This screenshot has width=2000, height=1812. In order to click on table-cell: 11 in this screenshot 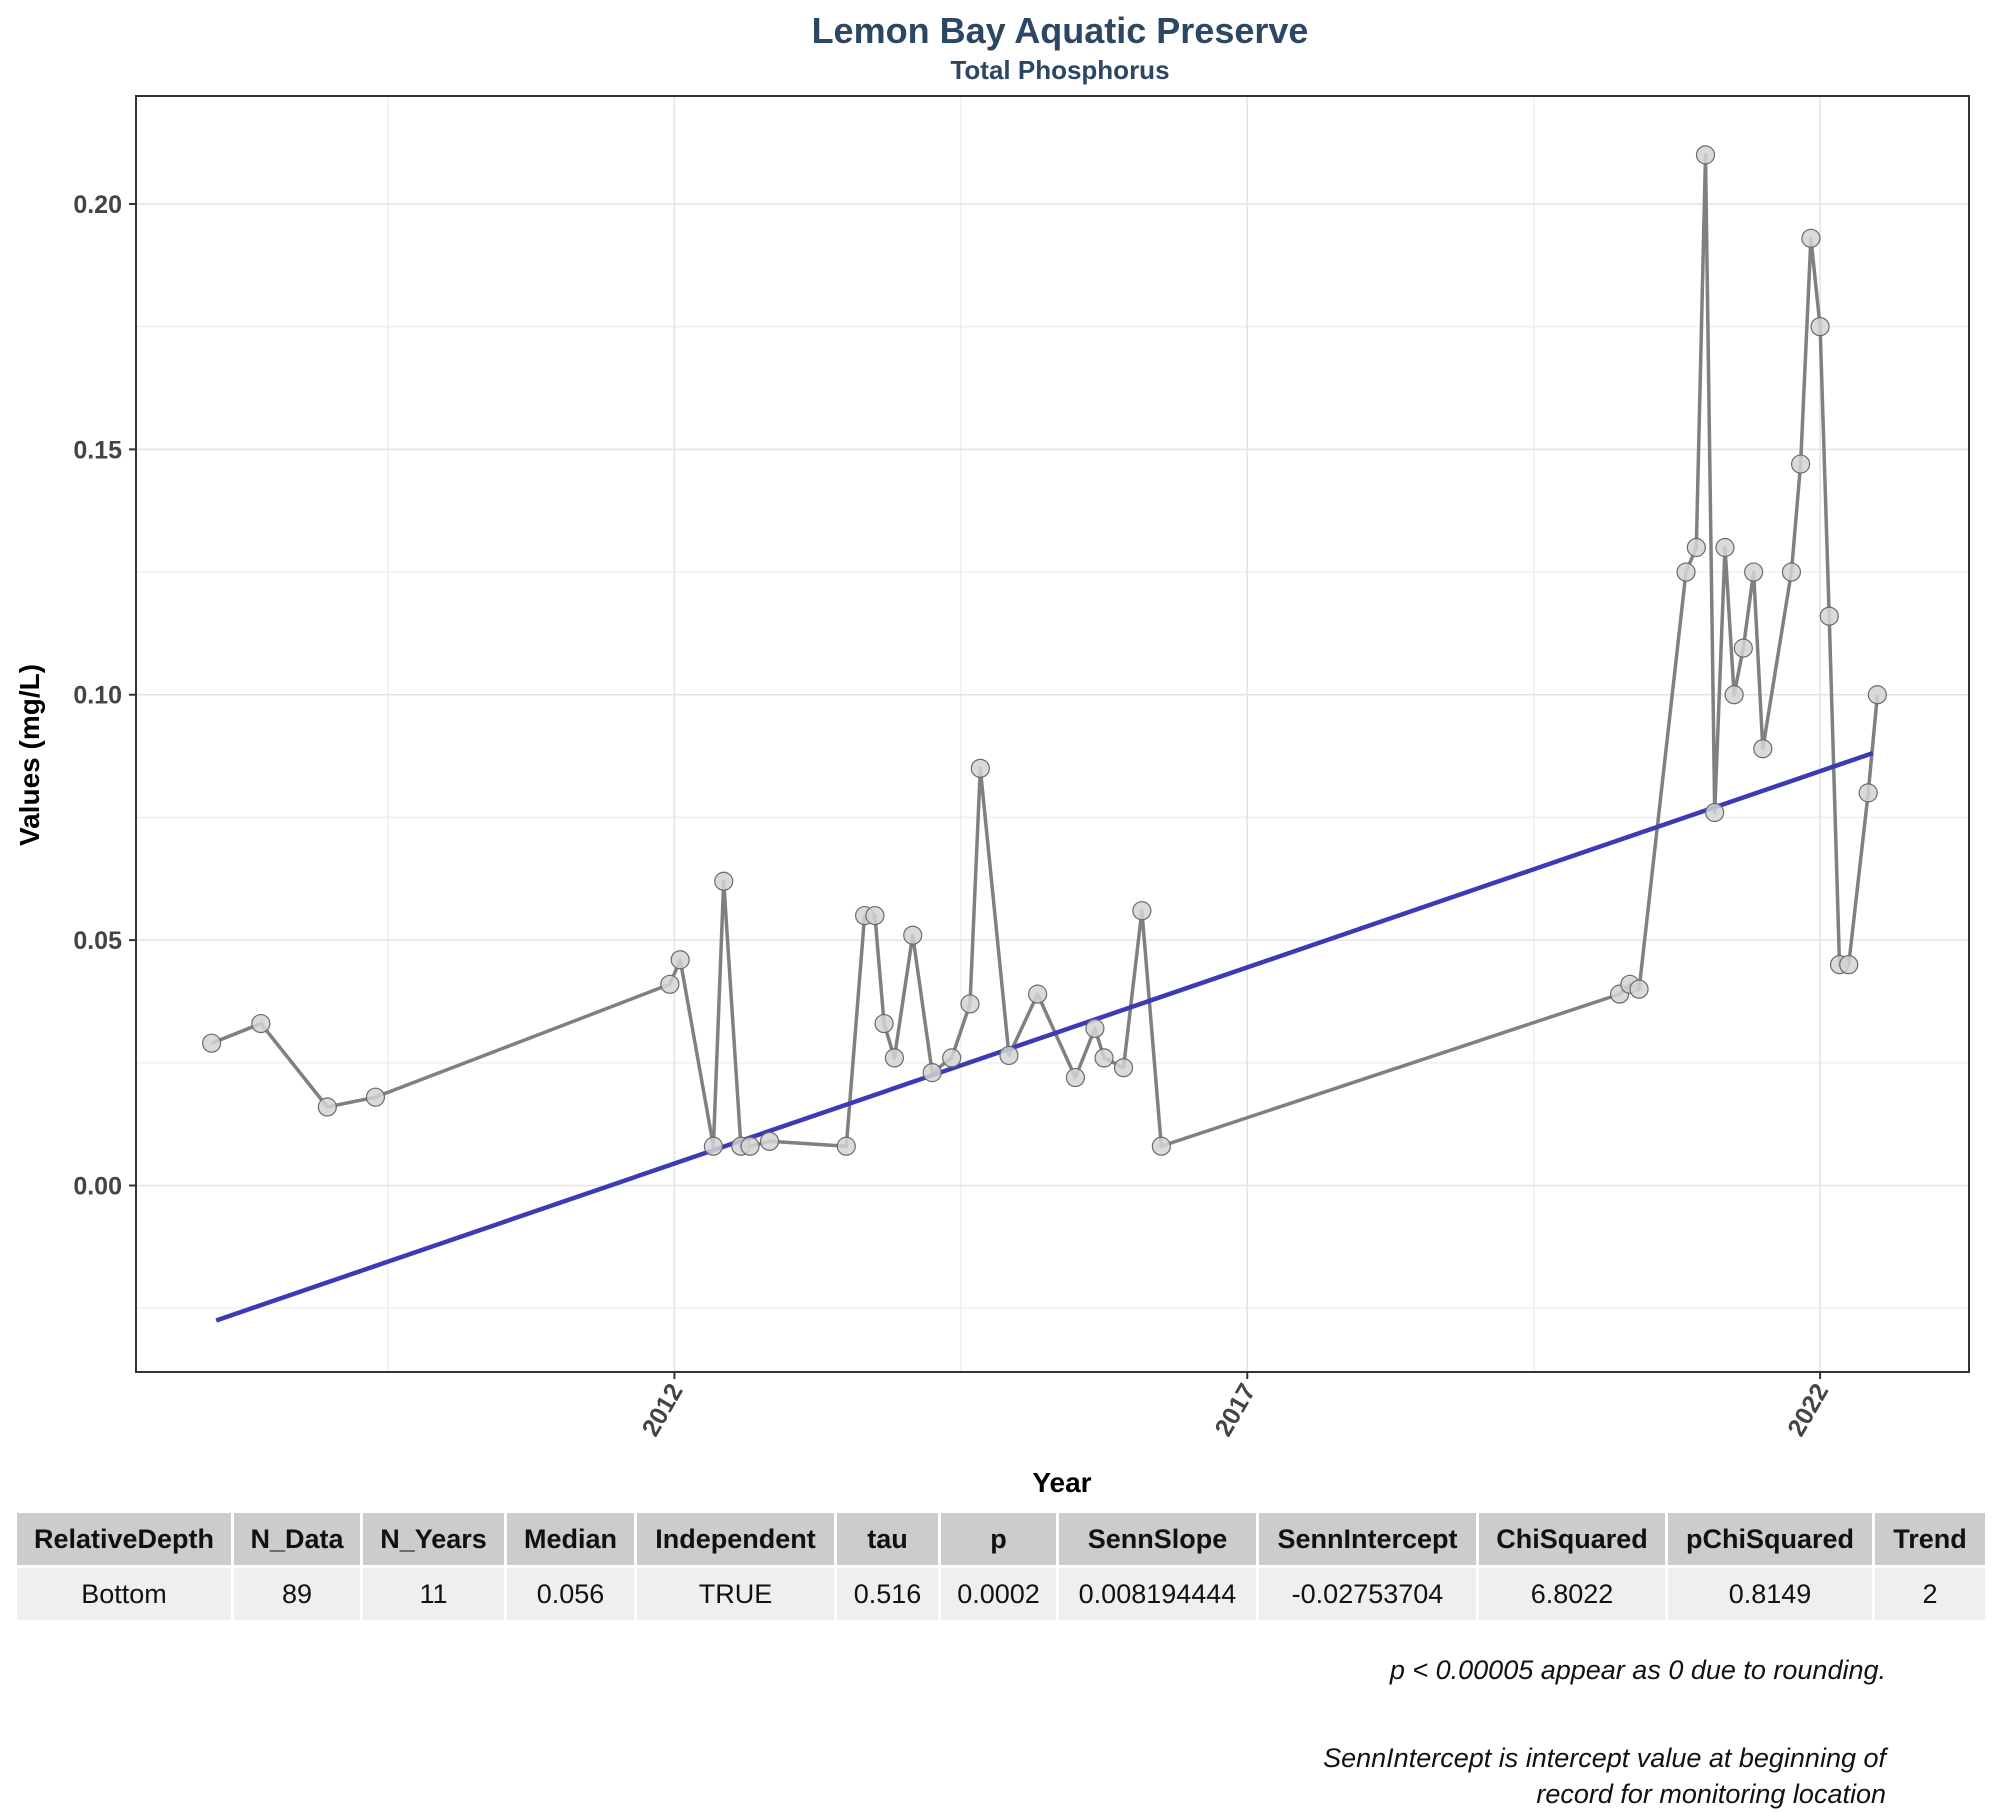, I will do `click(435, 1592)`.